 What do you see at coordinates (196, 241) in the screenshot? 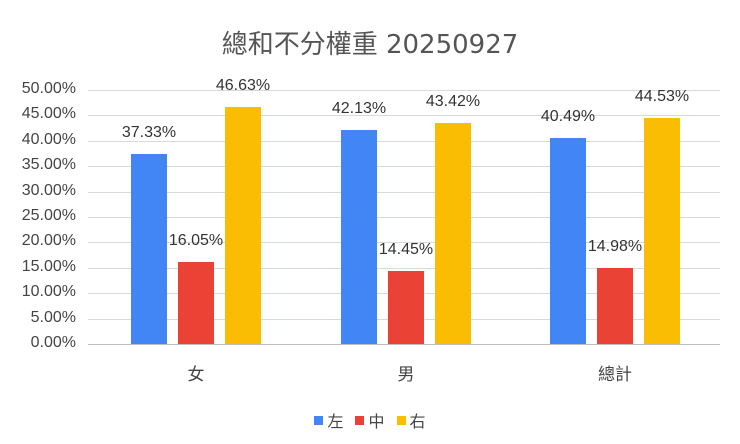
I see `data-label: 16.05%` at bounding box center [196, 241].